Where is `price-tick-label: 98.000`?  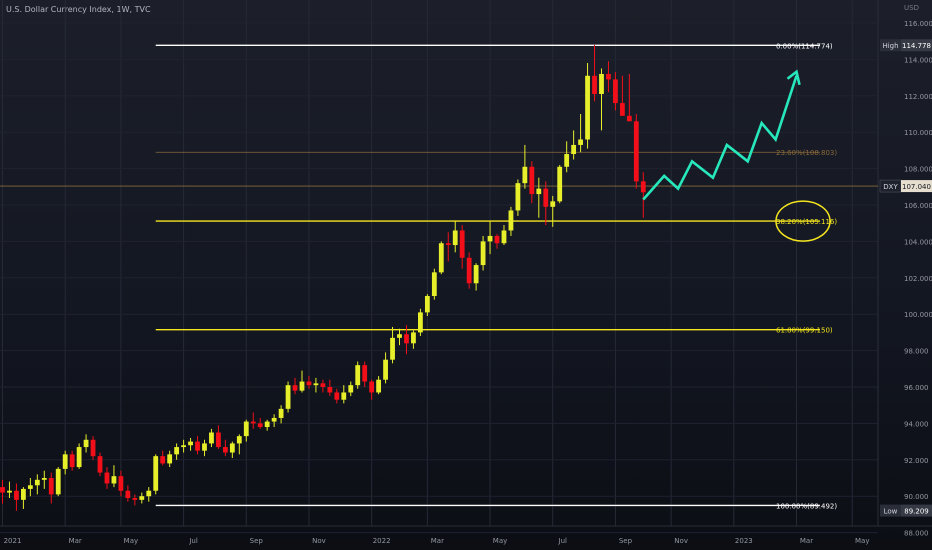
price-tick-label: 98.000 is located at coordinates (916, 352).